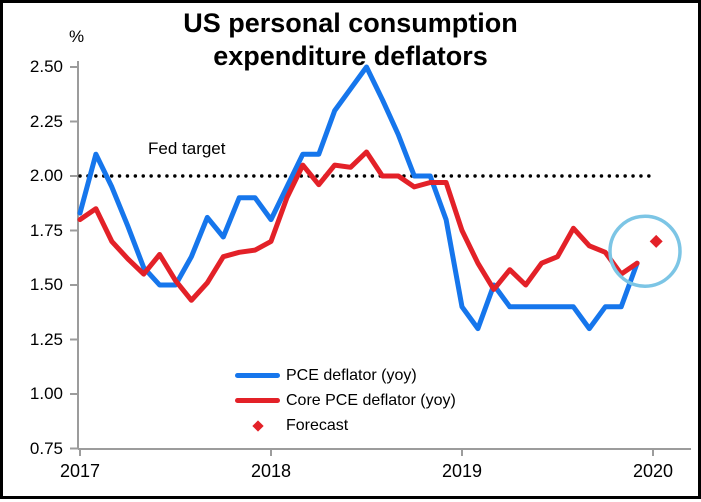  What do you see at coordinates (46, 230) in the screenshot?
I see `y-tick-label: 1.75` at bounding box center [46, 230].